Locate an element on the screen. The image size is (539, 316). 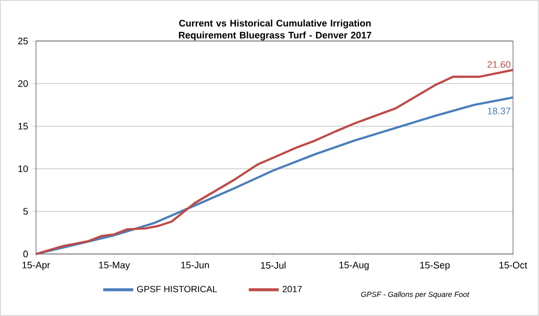
y-tick-label: 0 is located at coordinates (25, 254).